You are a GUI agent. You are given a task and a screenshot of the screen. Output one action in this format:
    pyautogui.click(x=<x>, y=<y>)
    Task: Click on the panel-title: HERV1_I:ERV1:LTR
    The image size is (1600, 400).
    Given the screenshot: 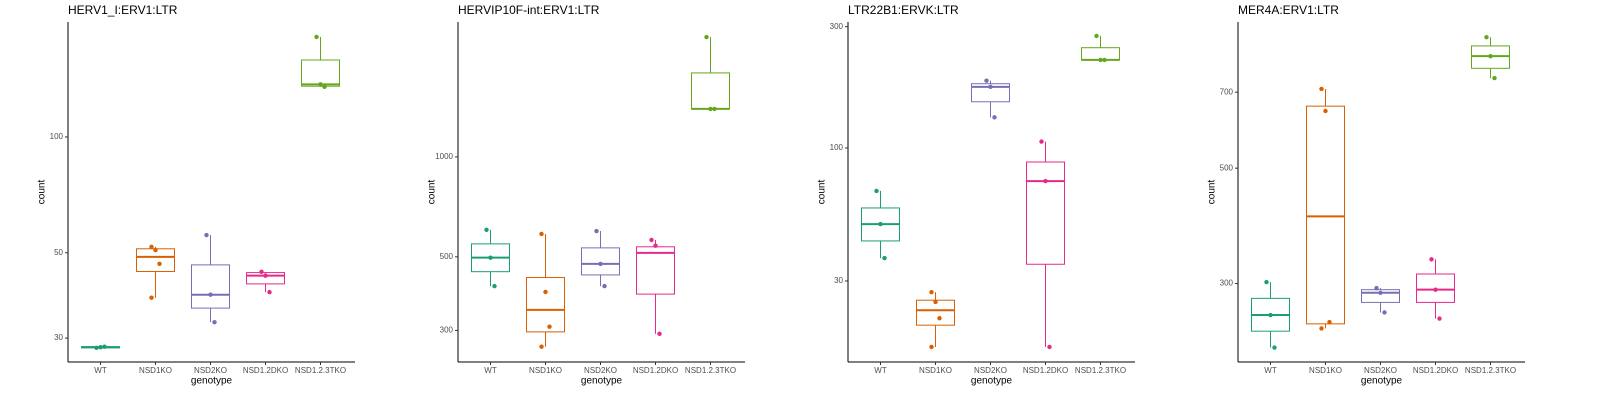 What is the action you would take?
    pyautogui.click(x=123, y=10)
    